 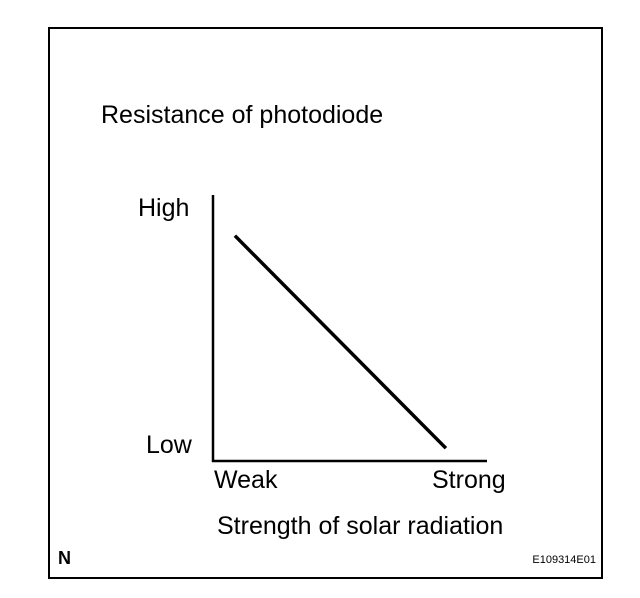 What do you see at coordinates (164, 208) in the screenshot?
I see `y-tick-high: High` at bounding box center [164, 208].